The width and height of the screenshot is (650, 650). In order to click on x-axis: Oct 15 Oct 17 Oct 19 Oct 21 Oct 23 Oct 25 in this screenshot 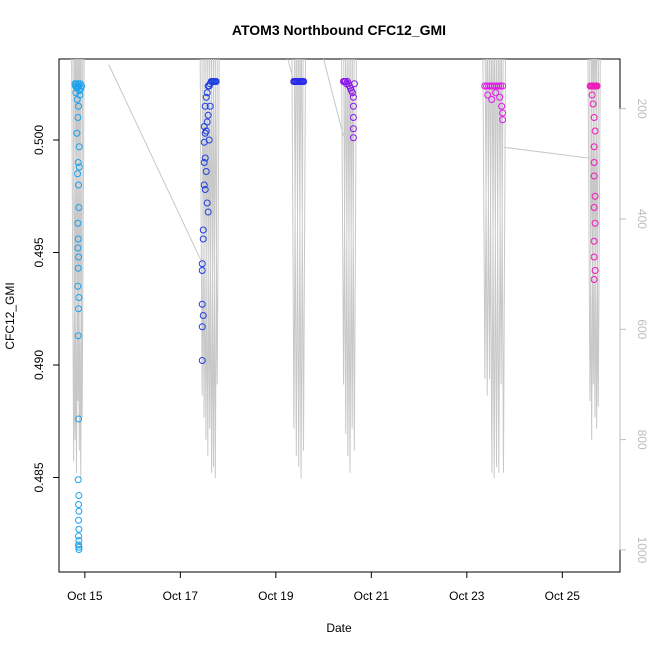, I will do `click(324, 587)`.